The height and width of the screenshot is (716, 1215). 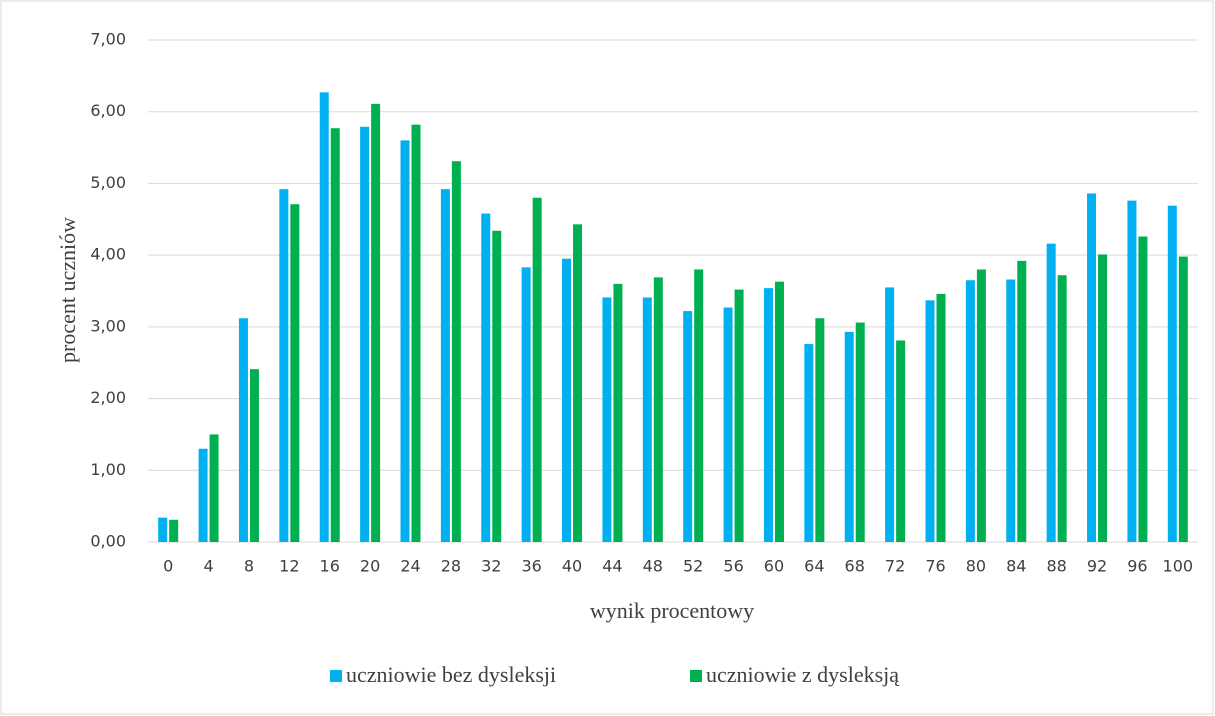 I want to click on x-tick-label: 28, so click(x=451, y=566).